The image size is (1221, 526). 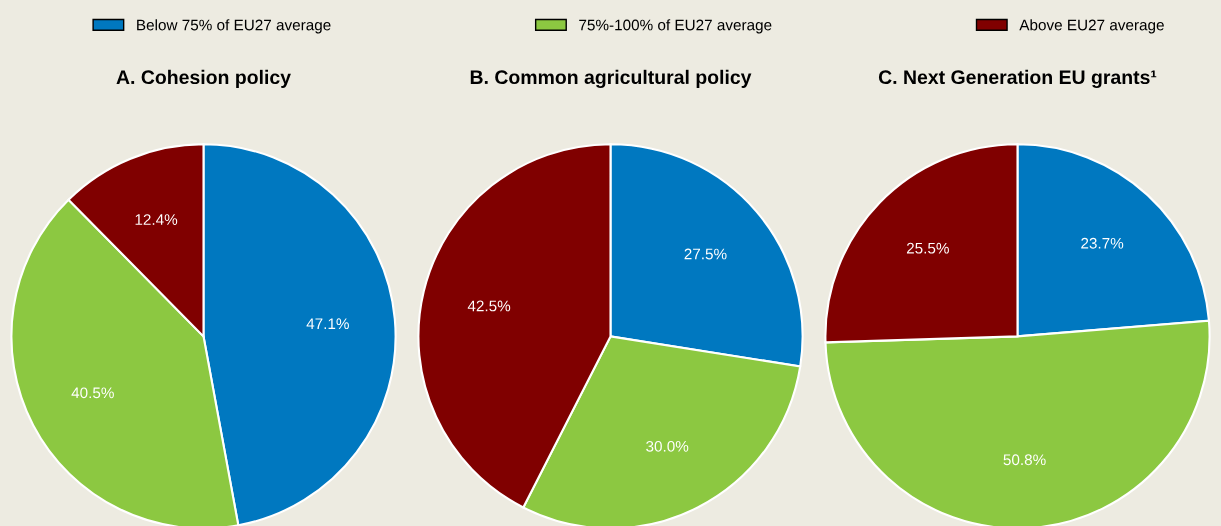 I want to click on data-label: 40.5%, so click(x=92, y=393).